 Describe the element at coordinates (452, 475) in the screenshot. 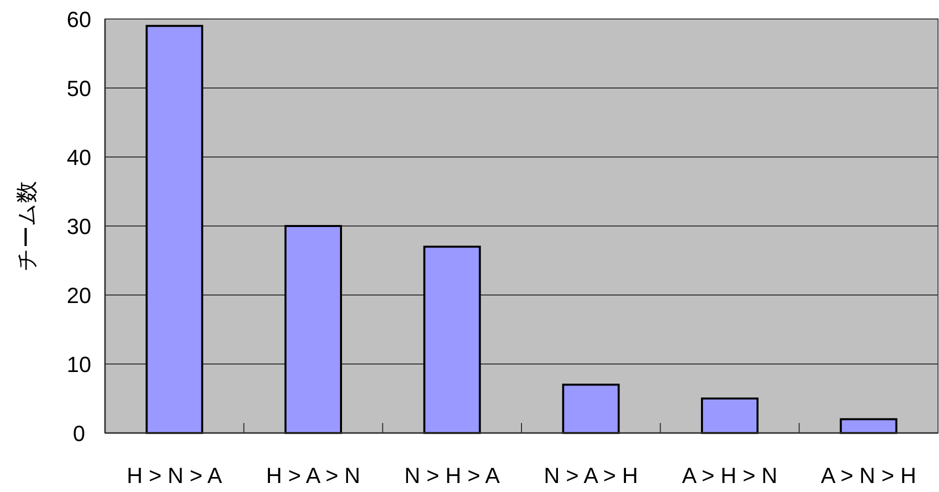

I see `x-tick-label: N > H > A` at that location.